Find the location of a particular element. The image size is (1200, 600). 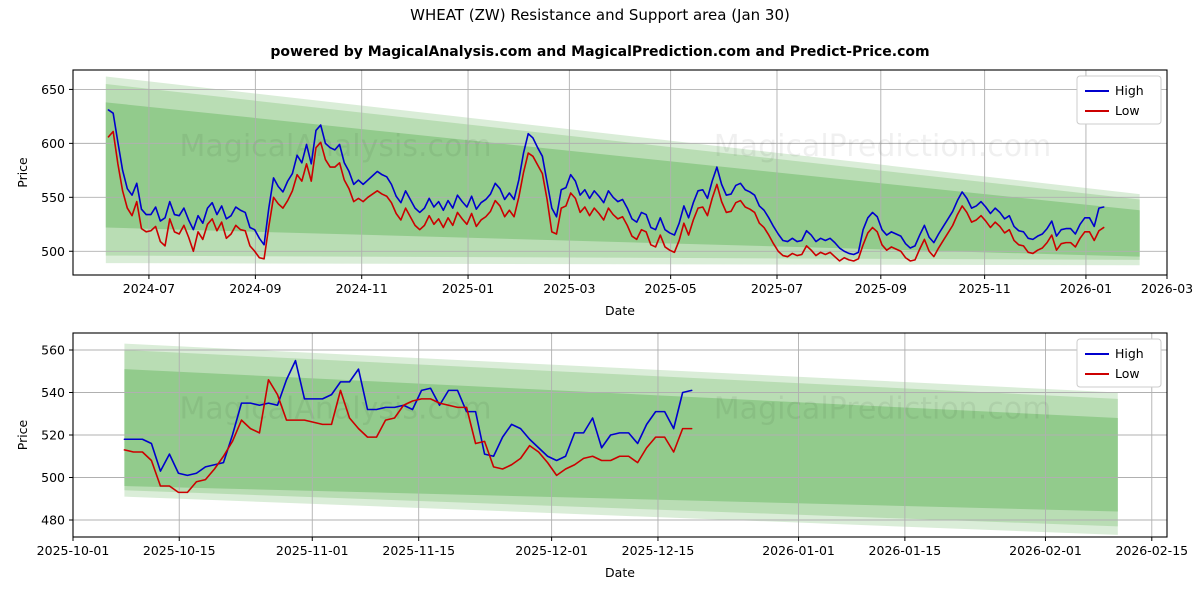

ytick-label-2: 520 is located at coordinates (53, 435).